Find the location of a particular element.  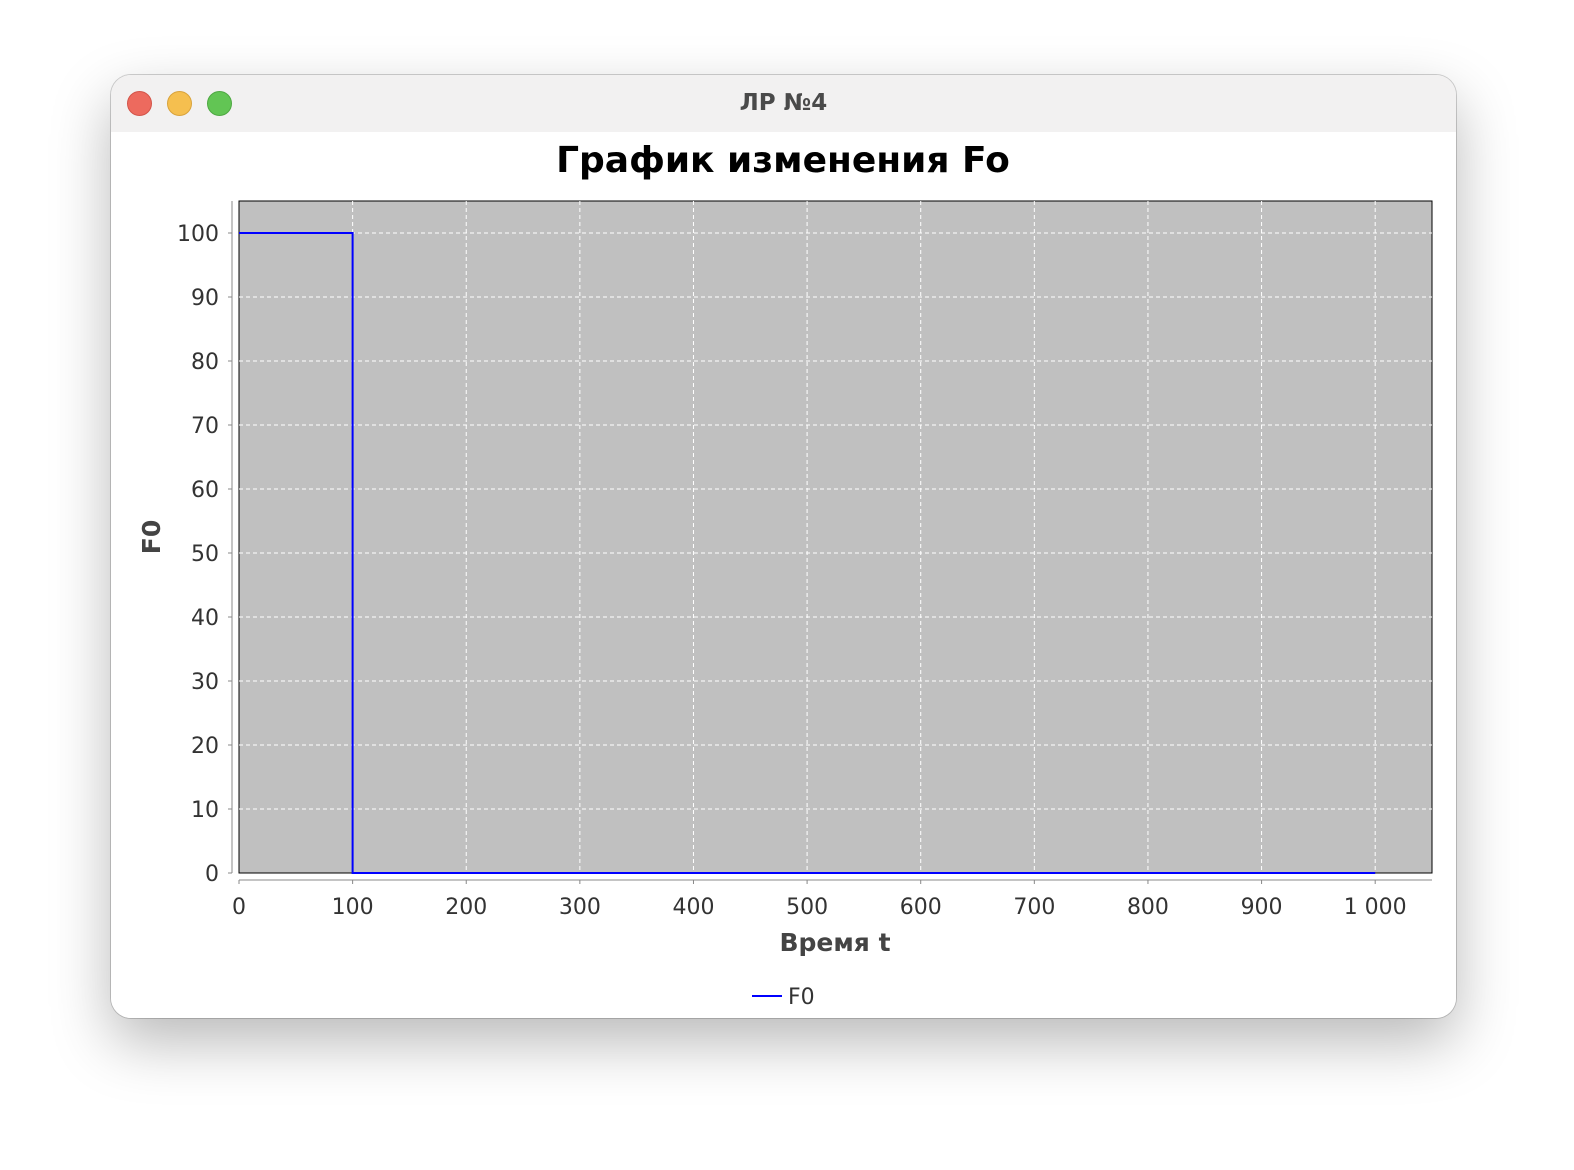

x-axis-label: Время t is located at coordinates (834, 942).